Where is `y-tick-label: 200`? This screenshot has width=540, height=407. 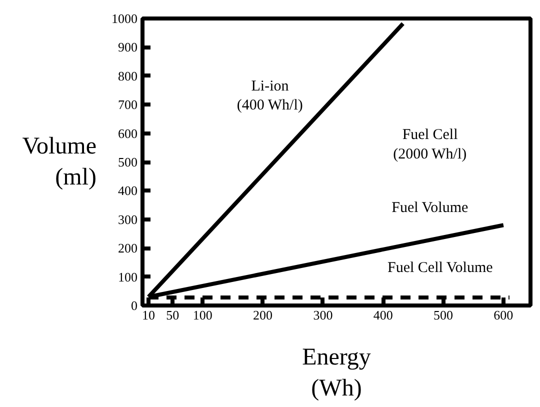 y-tick-label: 200 is located at coordinates (128, 248).